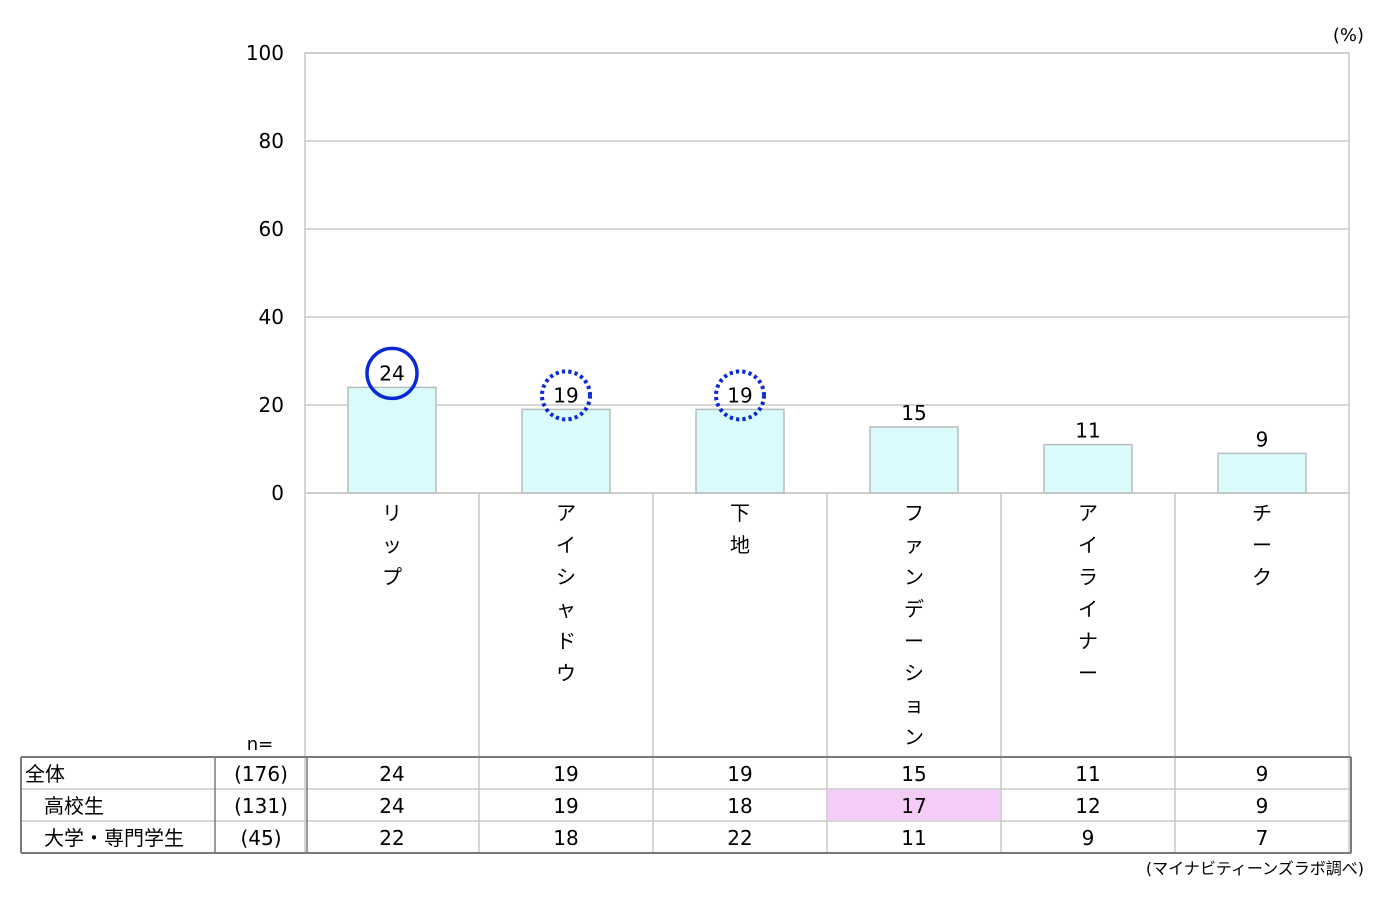 The width and height of the screenshot is (1378, 906). What do you see at coordinates (914, 609) in the screenshot?
I see `category-label-char: デ` at bounding box center [914, 609].